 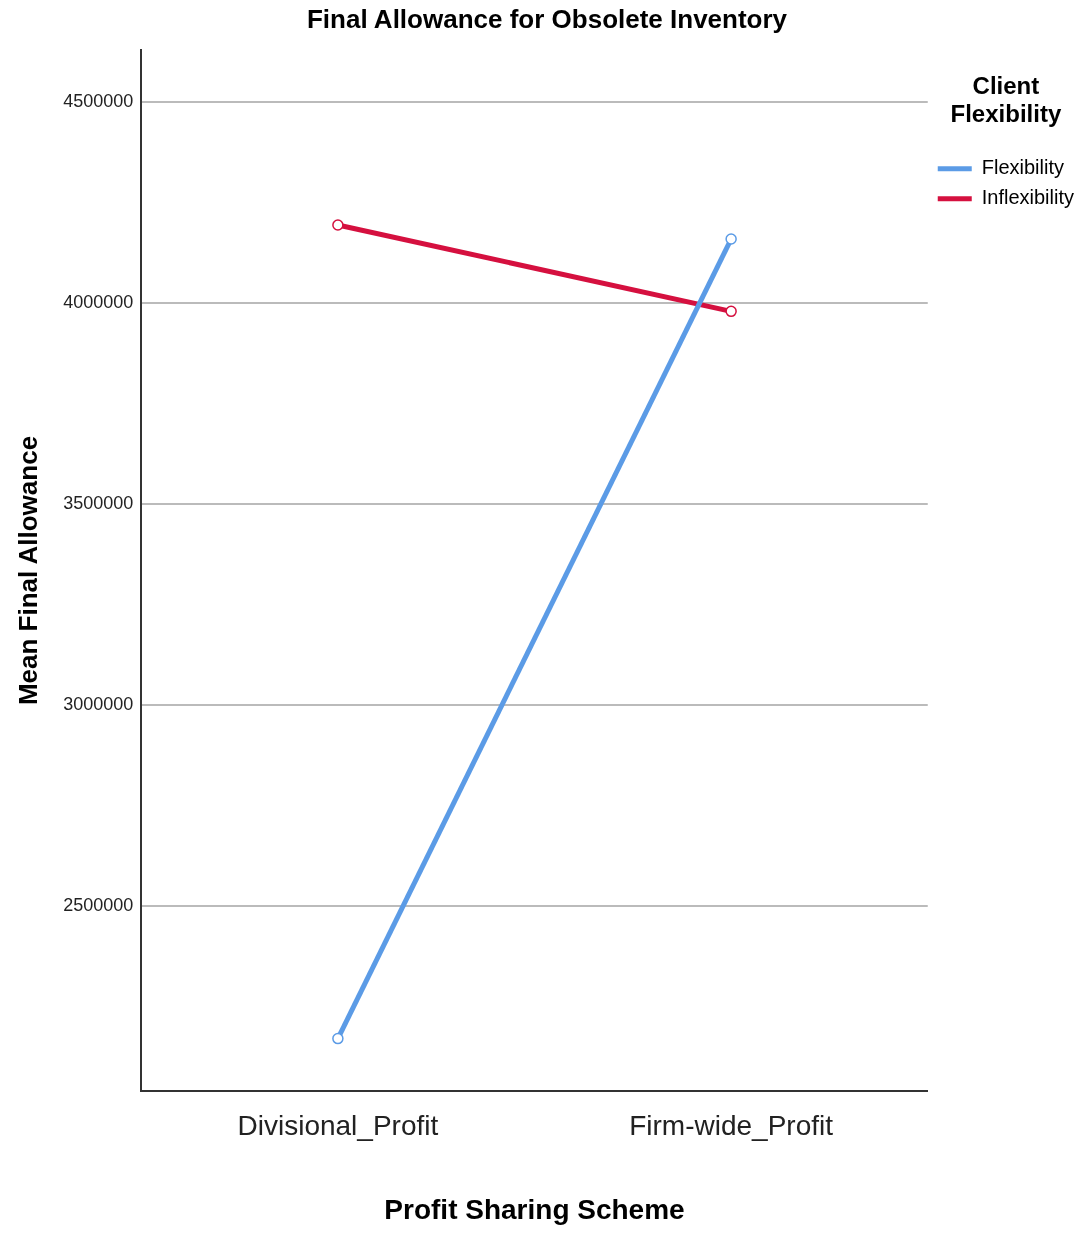 I want to click on y-tick-label: 4000000, so click(x=98, y=302).